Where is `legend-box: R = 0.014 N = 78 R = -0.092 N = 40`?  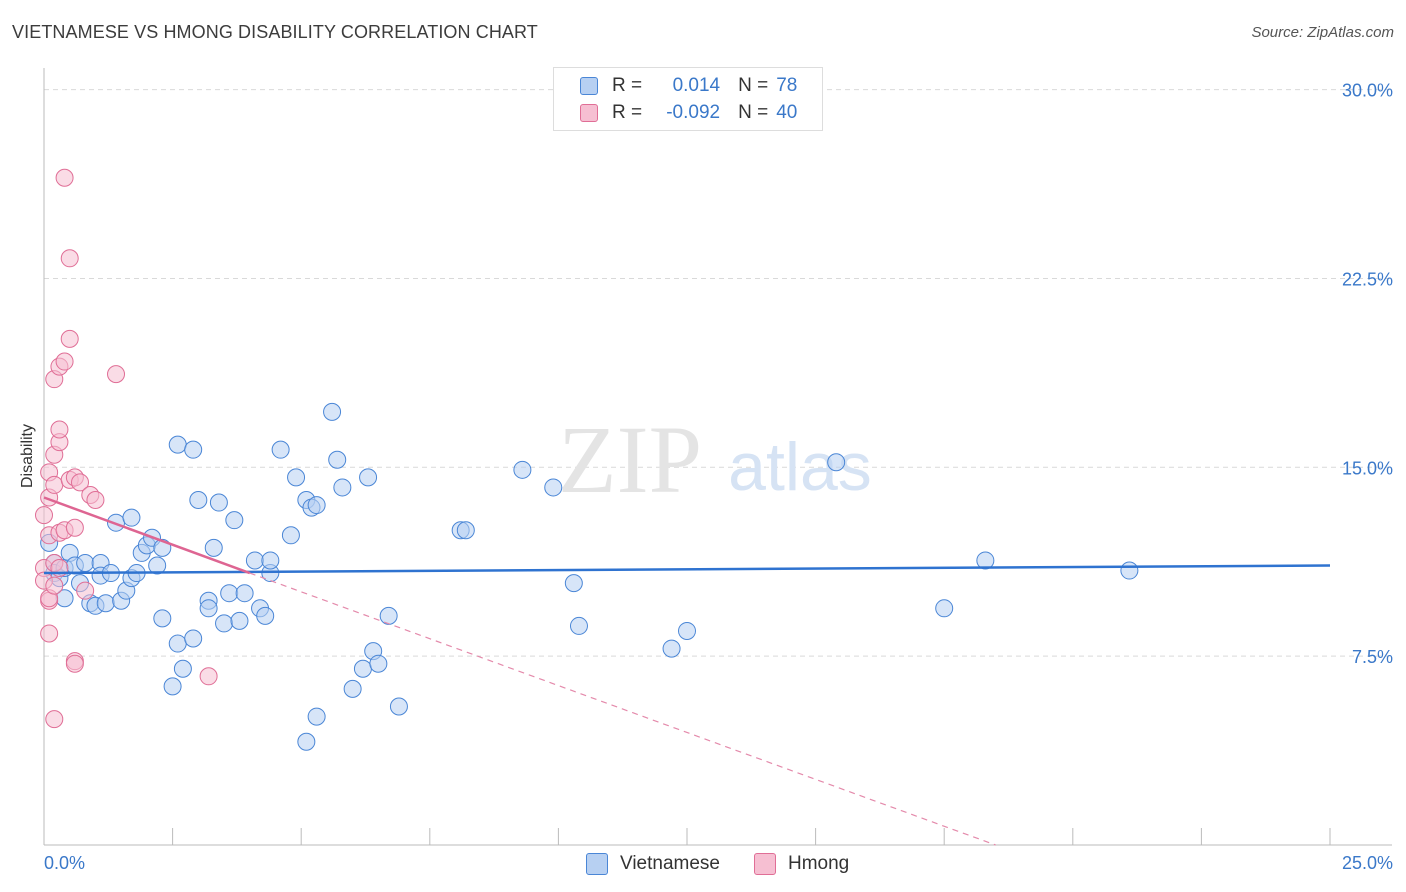
legend-box: R = 0.014 N = 78 R = -0.092 N = 40 is located at coordinates (688, 99).